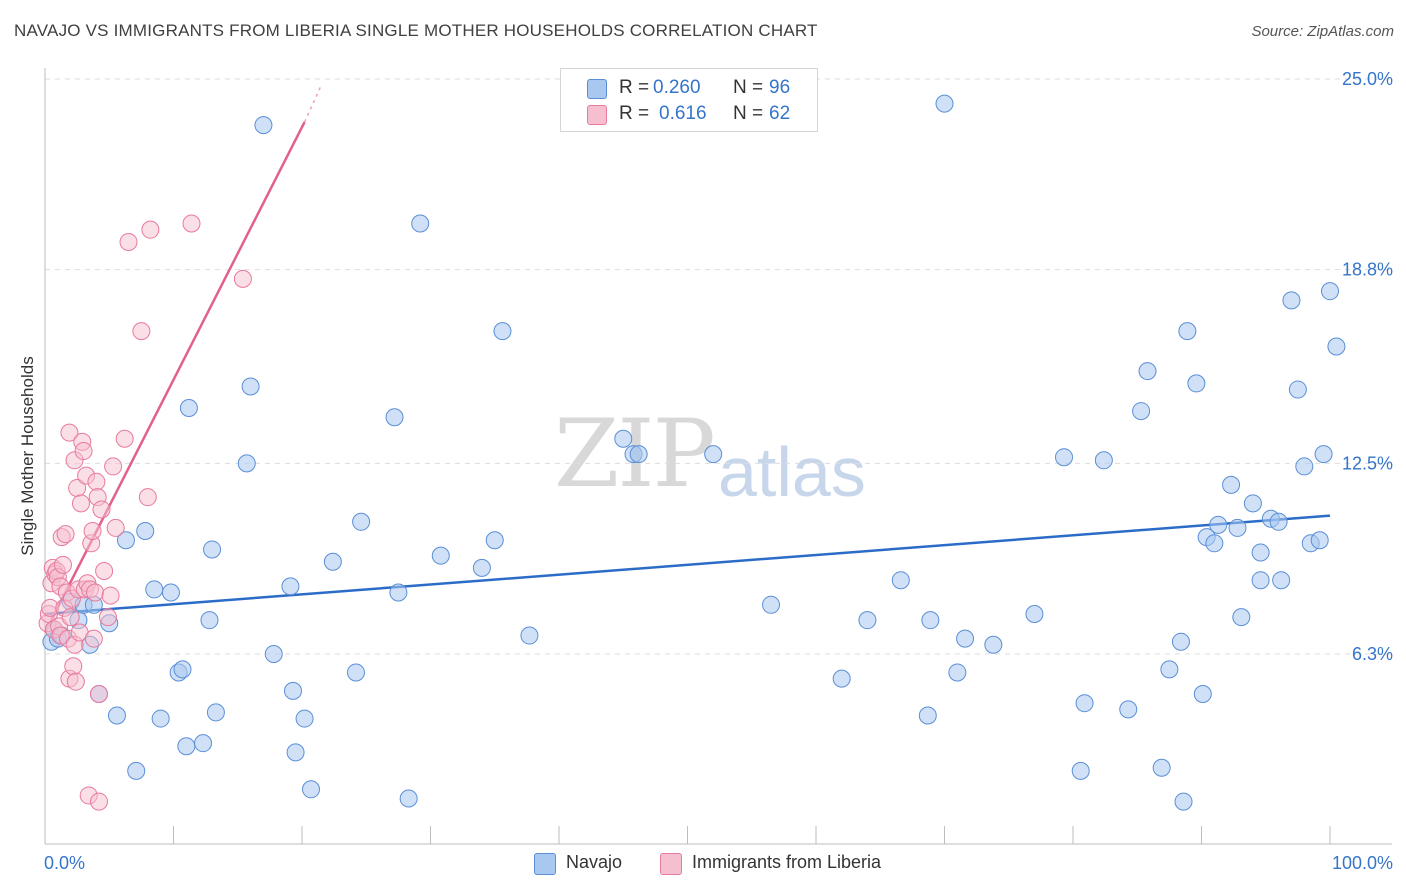  Describe the element at coordinates (594, 862) in the screenshot. I see `bottom-legend-label-navajo: Navajo` at that location.